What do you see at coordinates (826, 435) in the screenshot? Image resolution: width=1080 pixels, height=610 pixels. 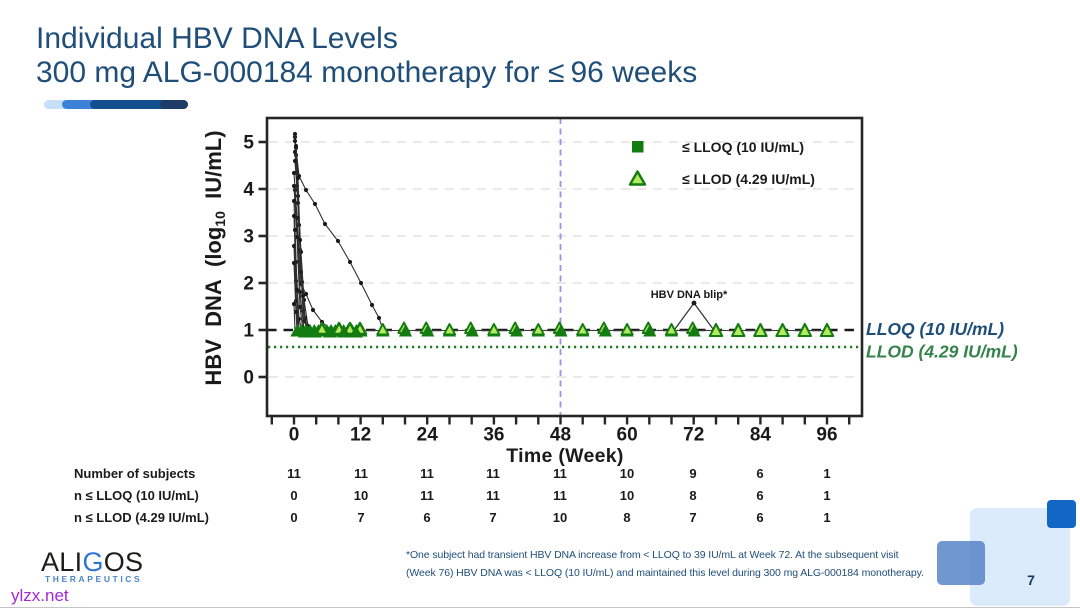 I see `svg-text: 96` at bounding box center [826, 435].